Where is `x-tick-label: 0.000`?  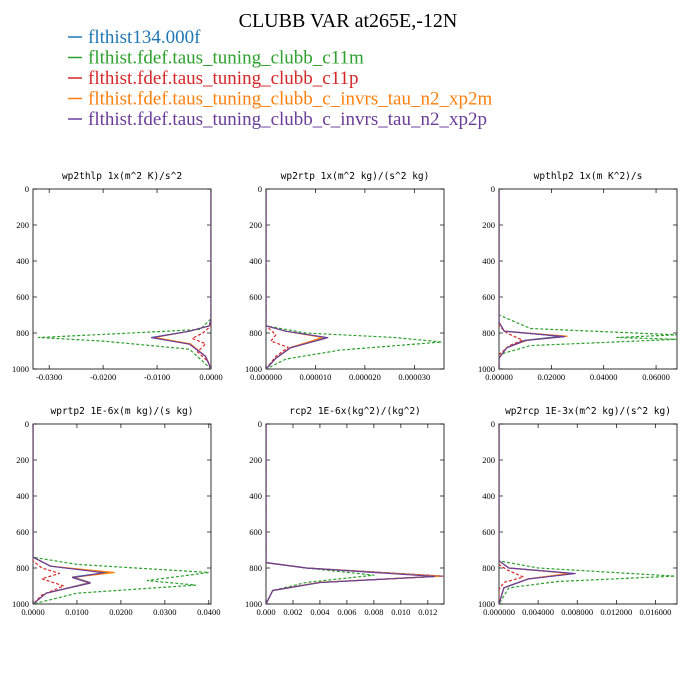 x-tick-label: 0.000 is located at coordinates (265, 612).